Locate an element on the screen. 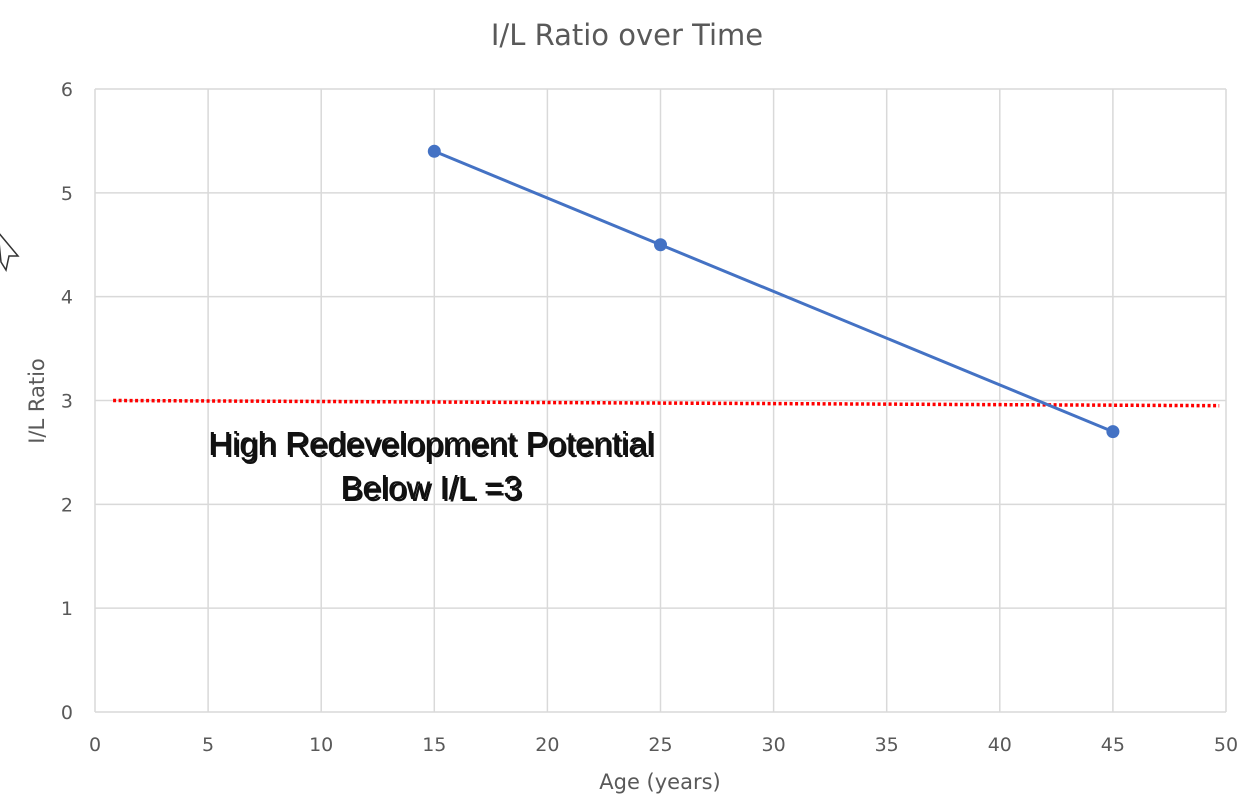 This screenshot has height=811, width=1253. y-tick-label: 5 is located at coordinates (67, 194).